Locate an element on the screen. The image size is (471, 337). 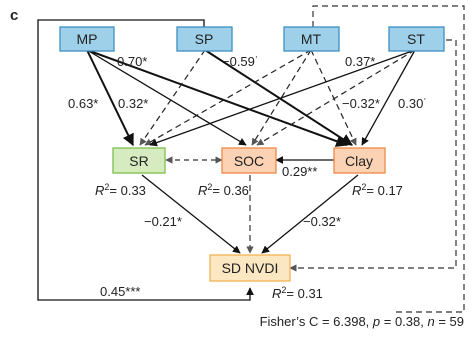
node-clay-label: Clay is located at coordinates (359, 161).